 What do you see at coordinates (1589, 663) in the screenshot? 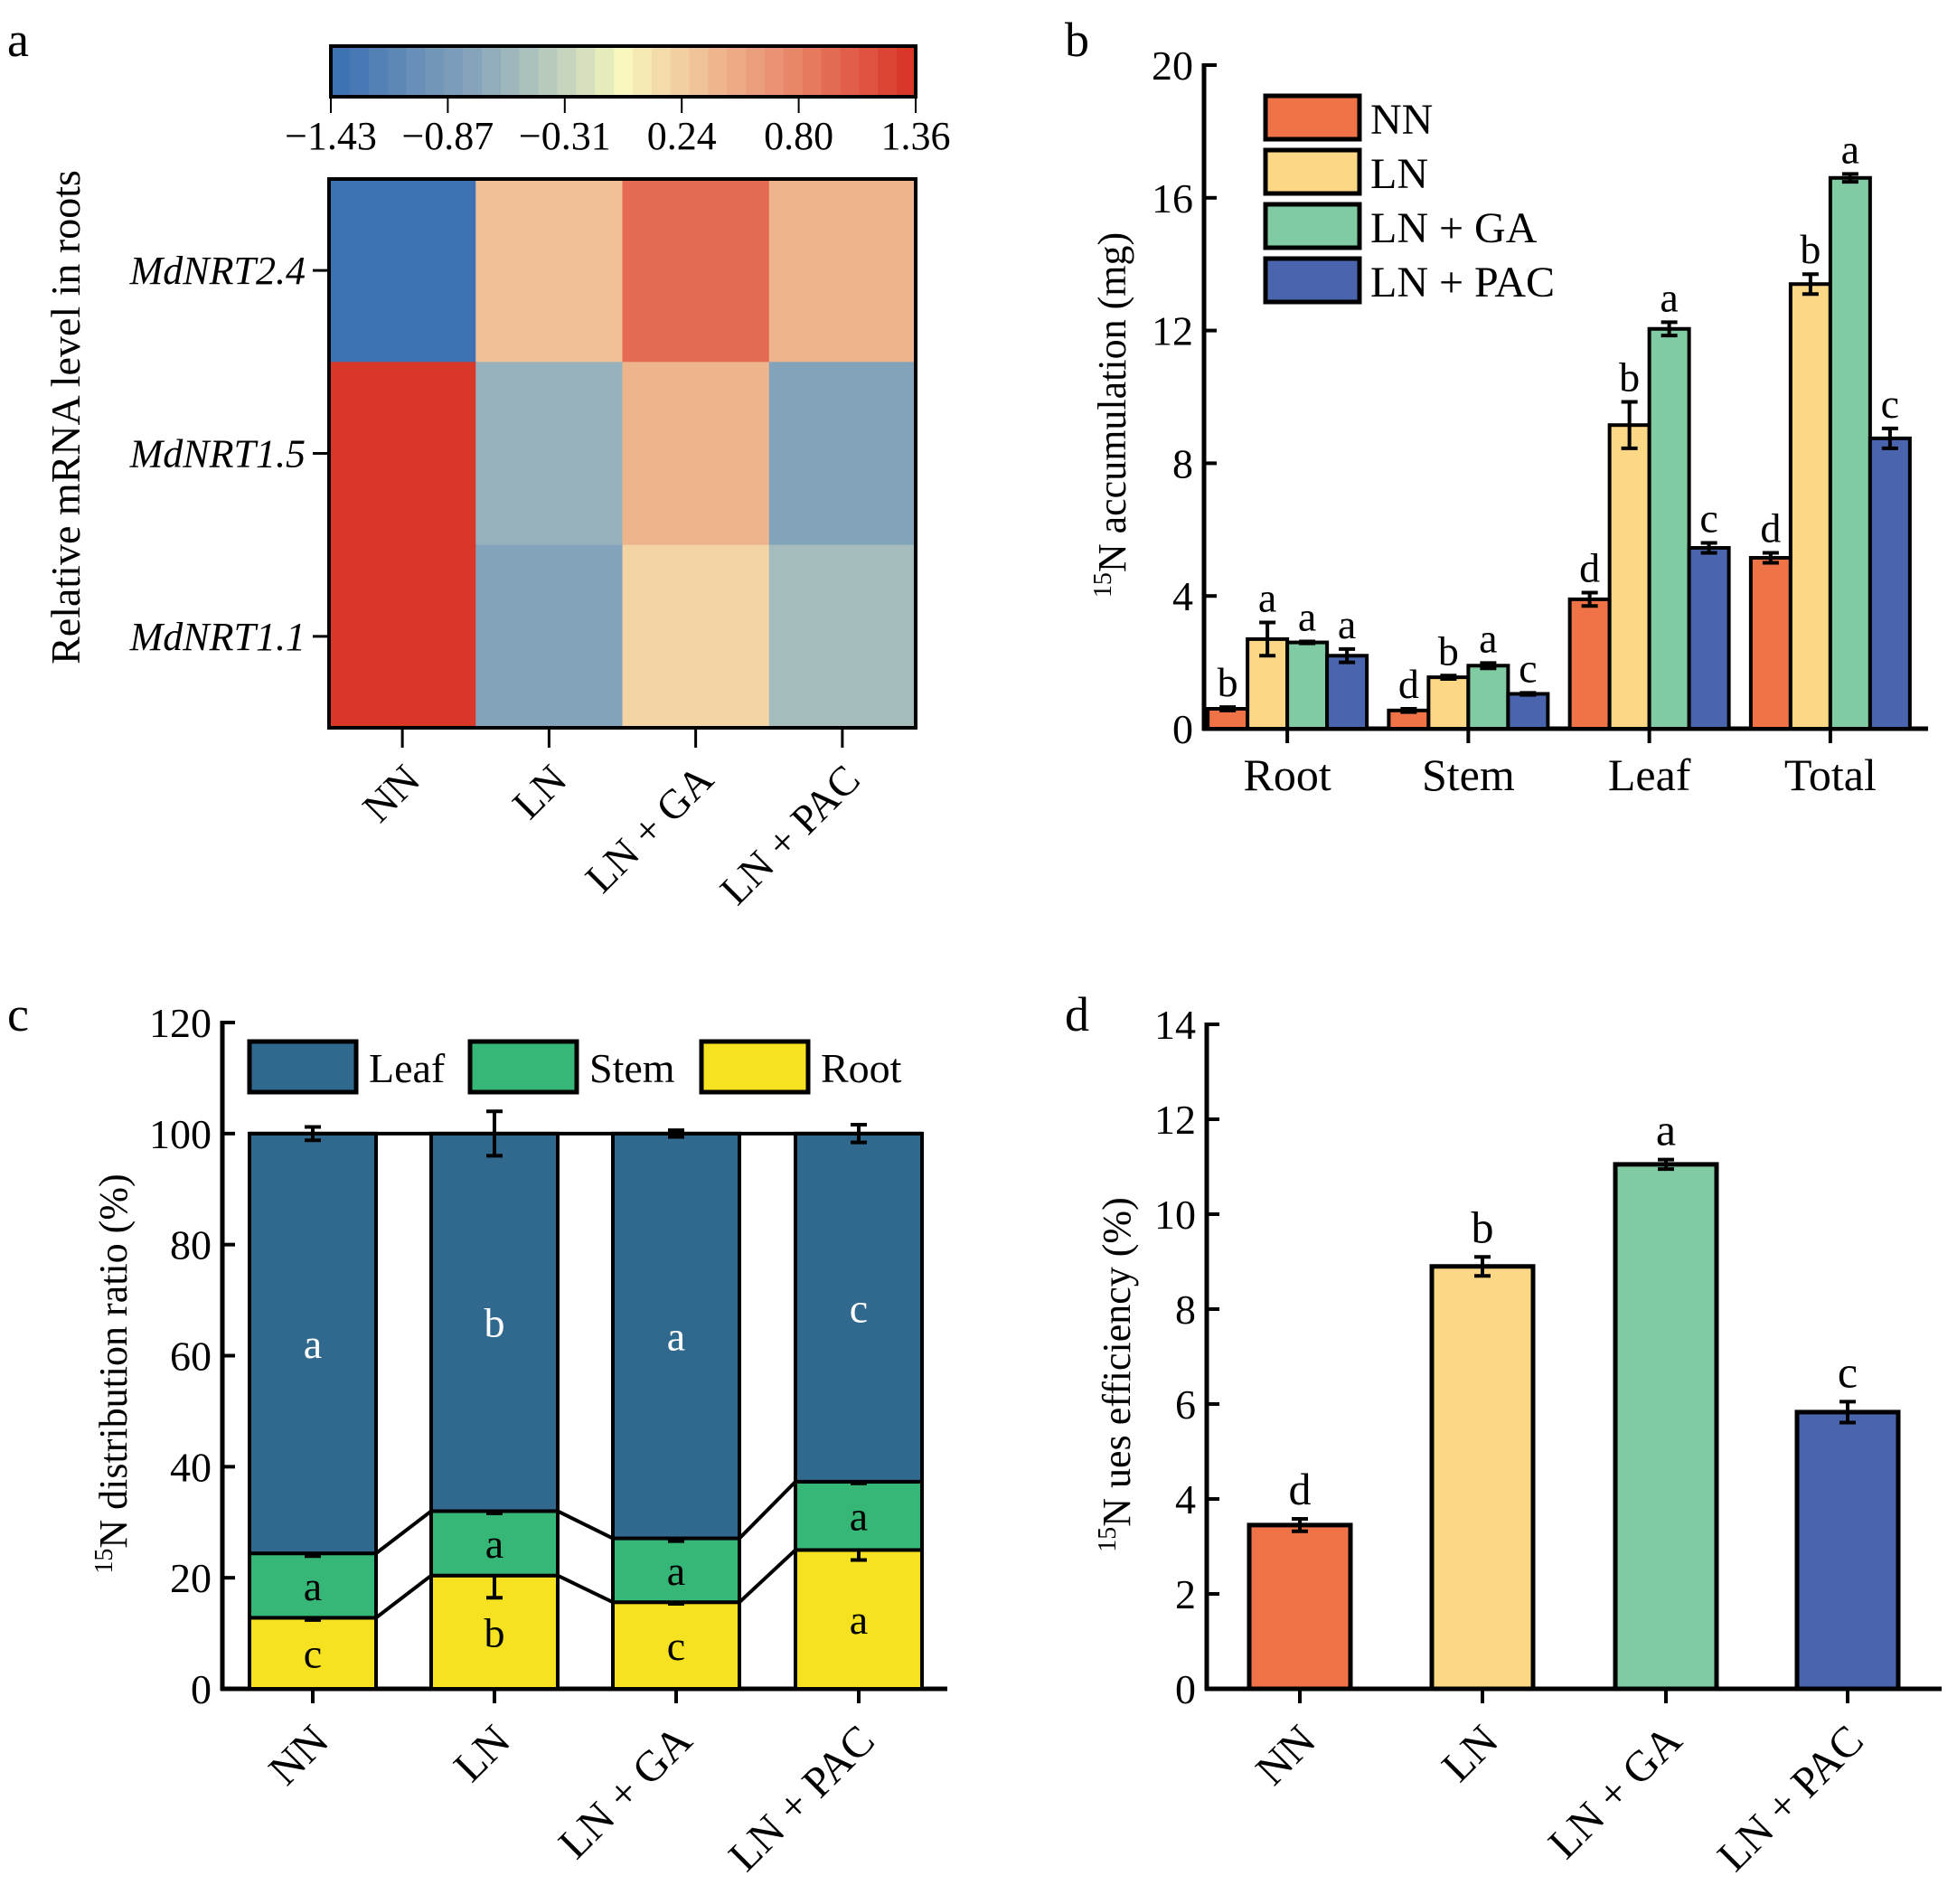
I see `bar-nn` at bounding box center [1589, 663].